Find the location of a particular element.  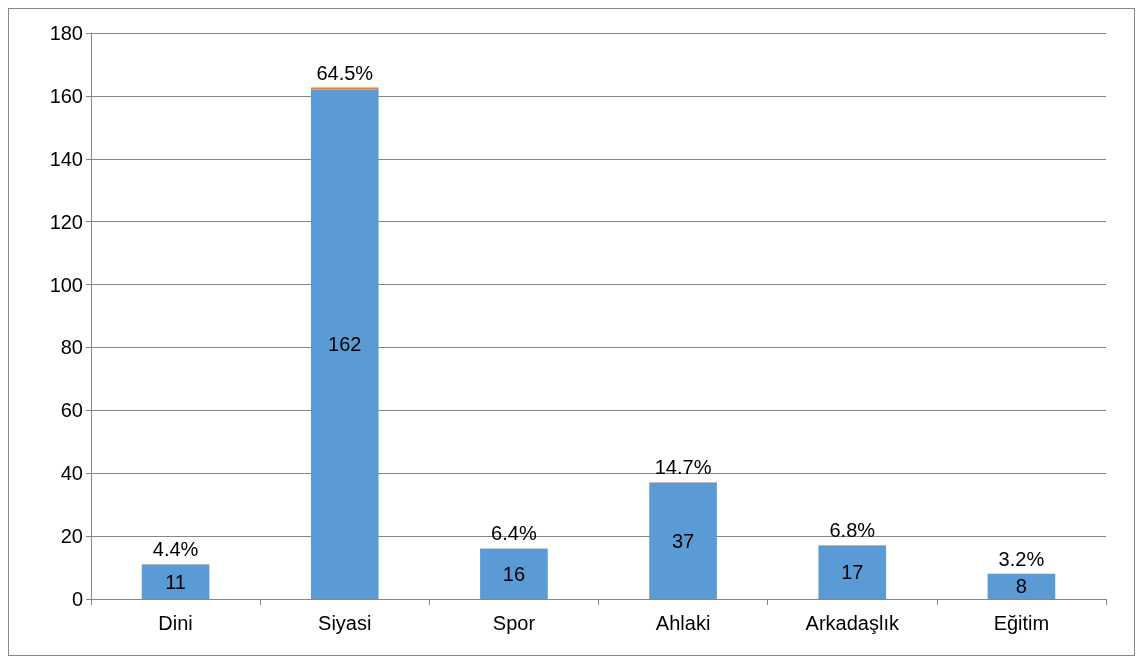

data-label: 17 is located at coordinates (852, 572).